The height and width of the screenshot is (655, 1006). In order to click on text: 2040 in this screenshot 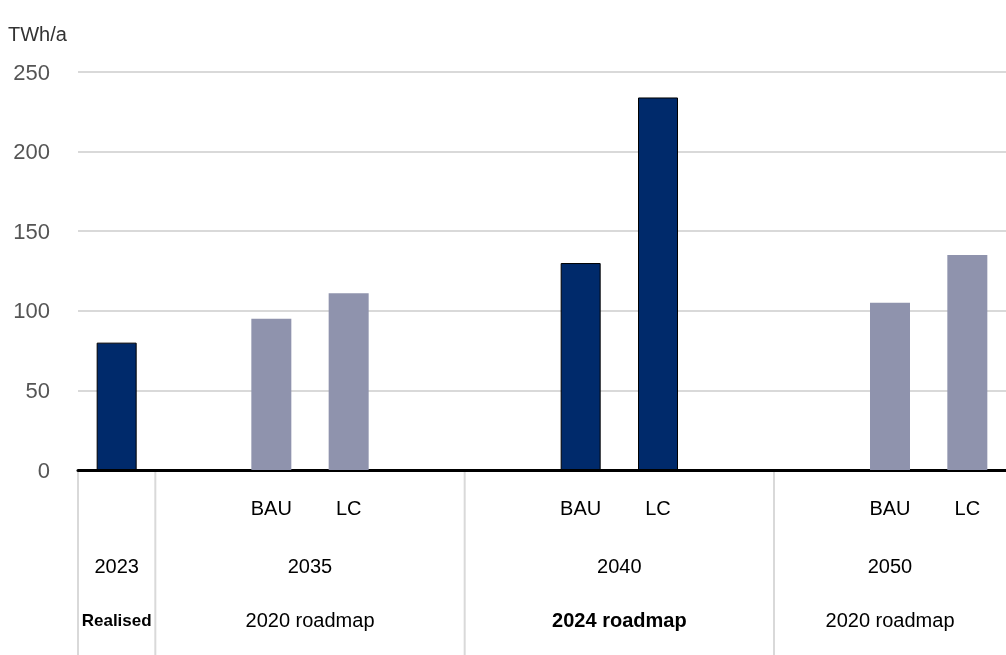, I will do `click(619, 566)`.